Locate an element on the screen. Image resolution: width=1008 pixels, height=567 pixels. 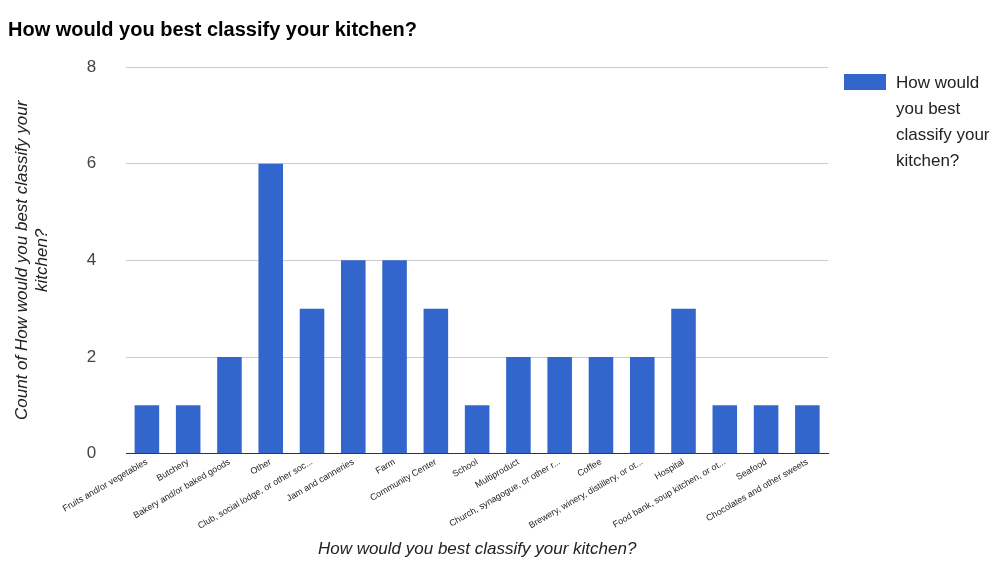
legend-label: How would you best classify your kitchen? is located at coordinates (943, 122).